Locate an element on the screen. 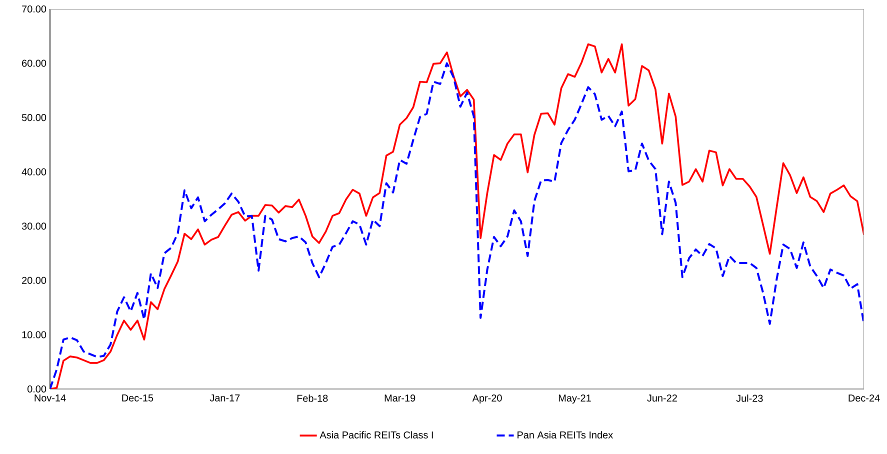 The height and width of the screenshot is (454, 887). legend-label: Asia Pacific REITs Class I is located at coordinates (376, 434).